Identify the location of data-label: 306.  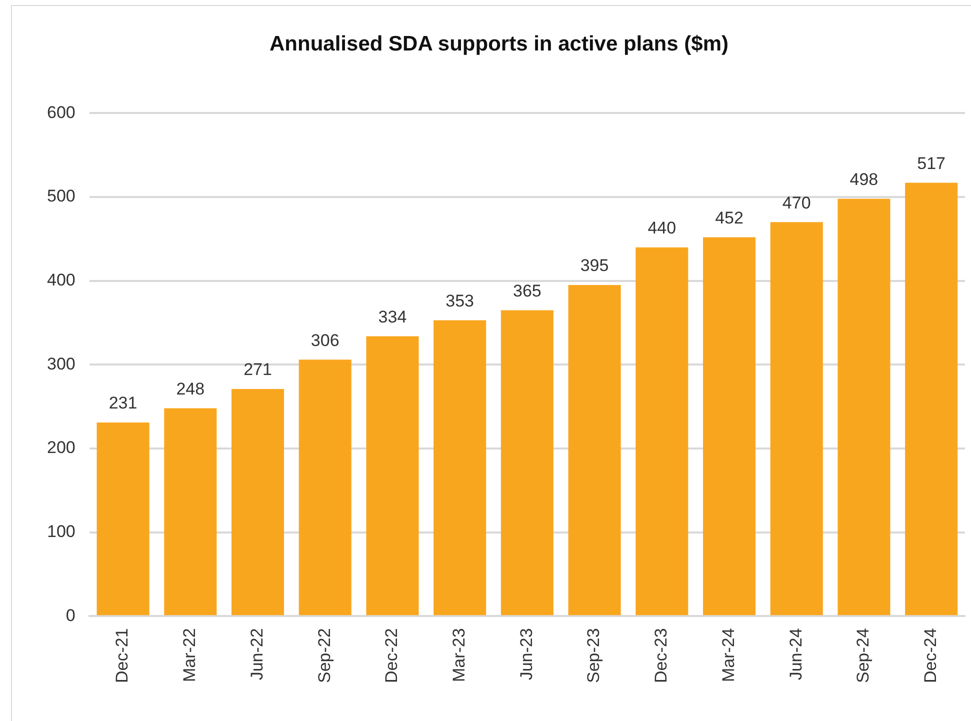
(325, 340).